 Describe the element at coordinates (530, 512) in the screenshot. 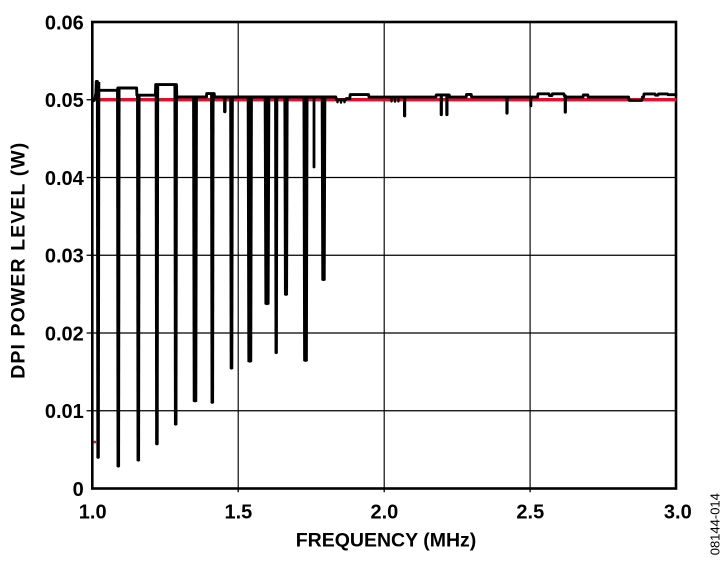

I see `svg-text: 2.5` at that location.